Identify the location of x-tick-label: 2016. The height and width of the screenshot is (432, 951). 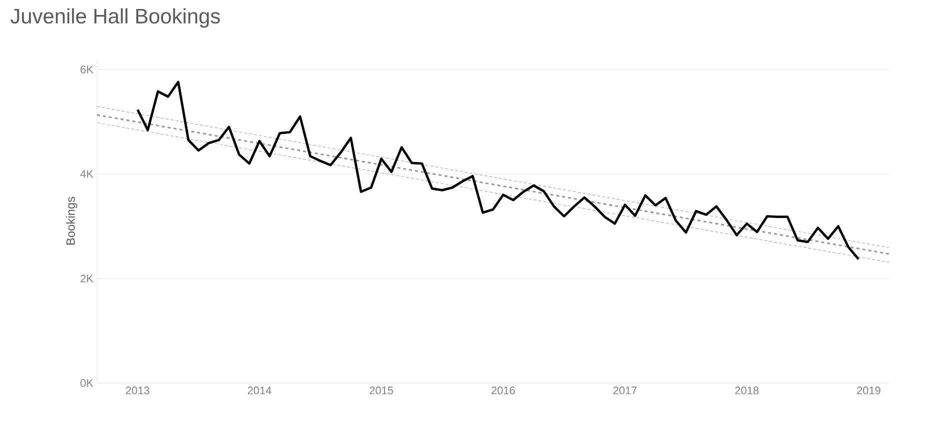
(503, 390).